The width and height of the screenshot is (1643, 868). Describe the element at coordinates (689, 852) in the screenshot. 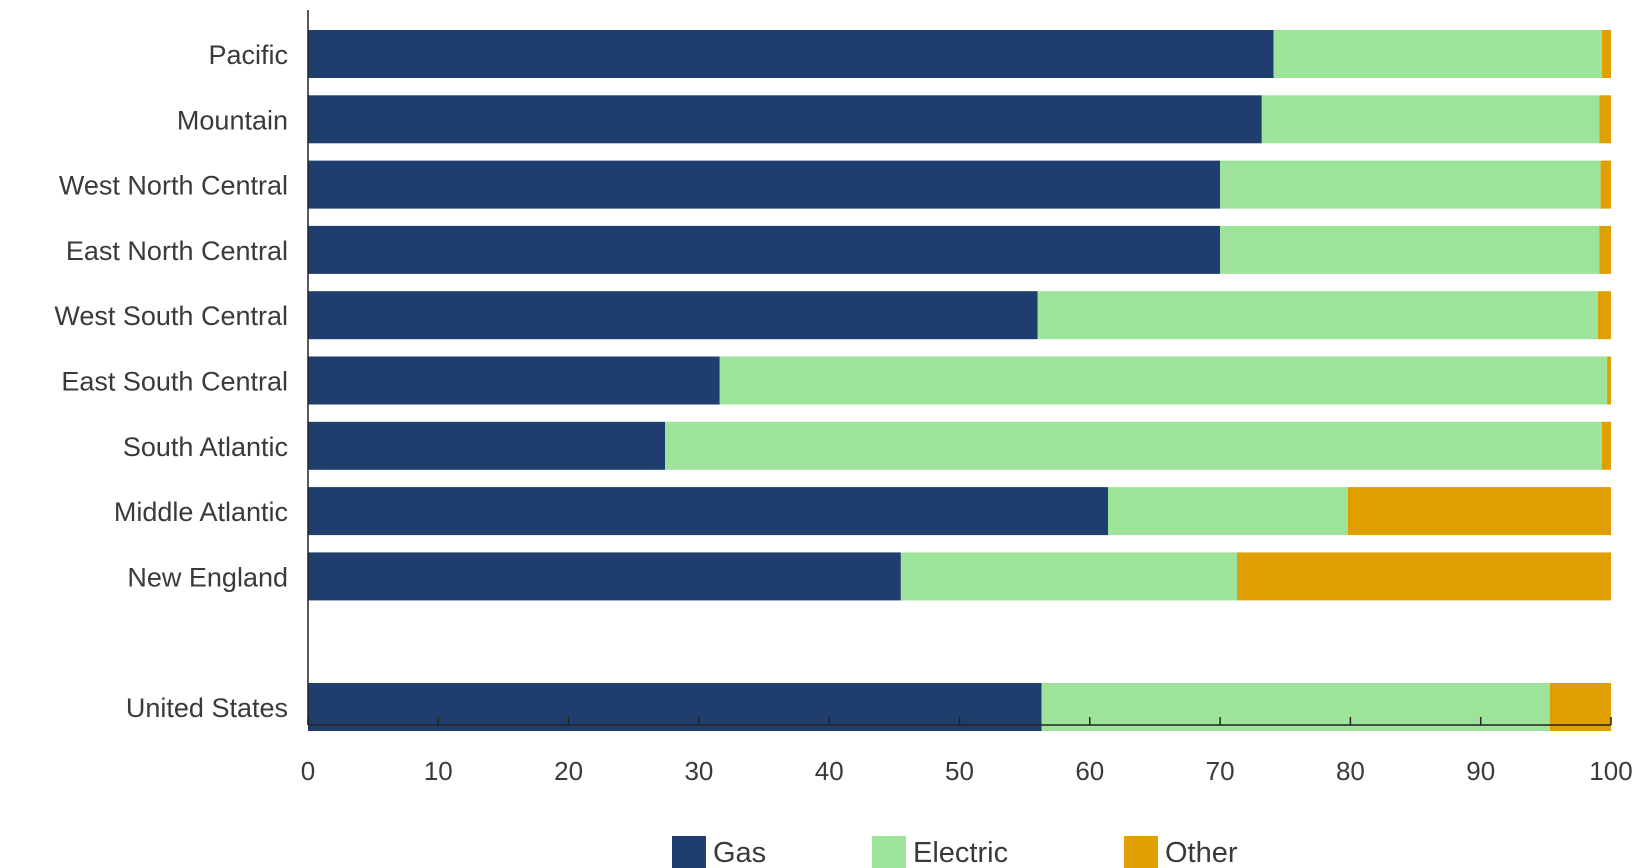

I see `legend-swatch-gas` at that location.